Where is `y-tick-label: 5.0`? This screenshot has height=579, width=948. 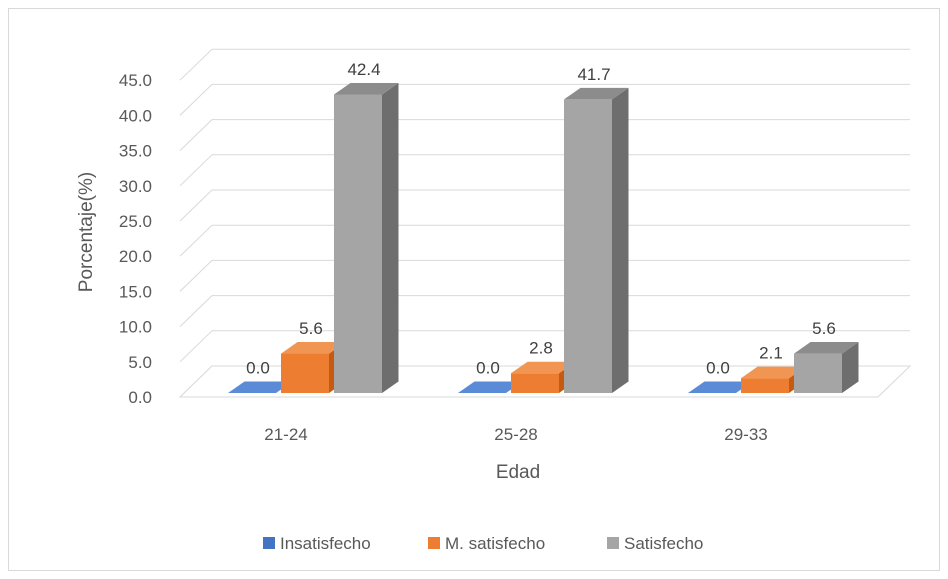
y-tick-label: 5.0 is located at coordinates (140, 362).